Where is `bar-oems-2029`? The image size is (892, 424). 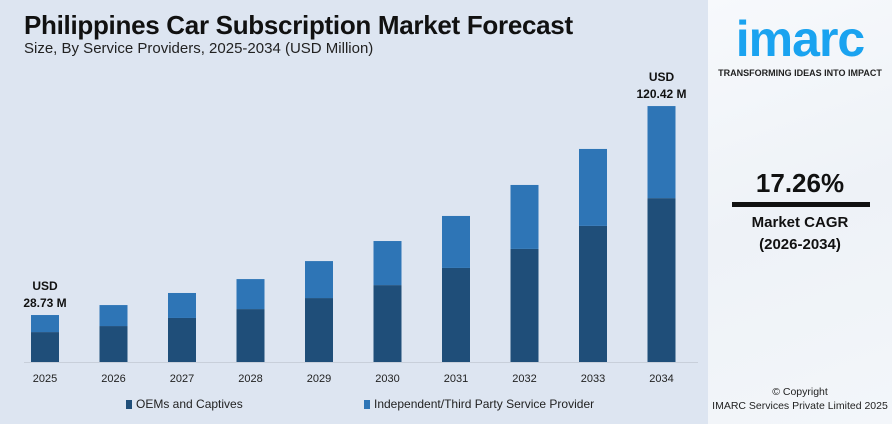 bar-oems-2029 is located at coordinates (319, 330).